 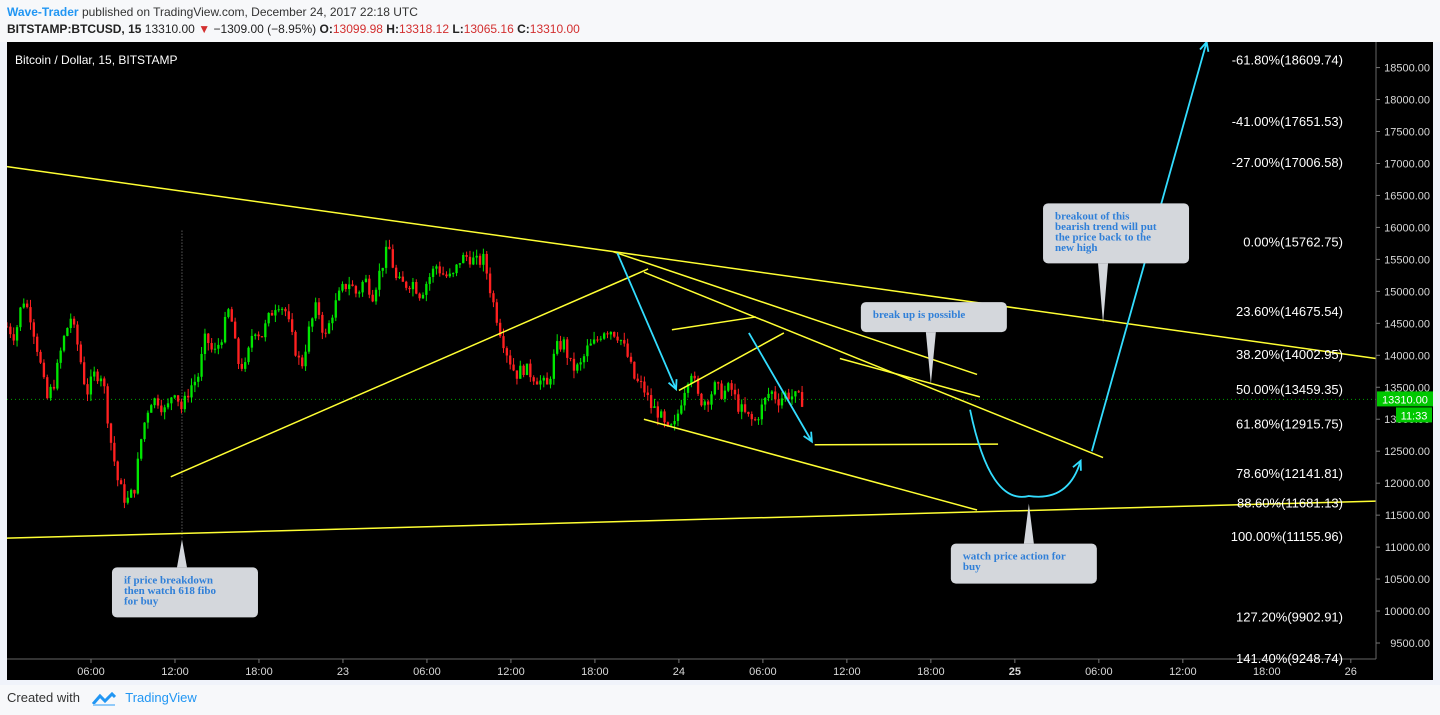 What do you see at coordinates (43, 12) in the screenshot?
I see `author-link: Wave-Trader` at bounding box center [43, 12].